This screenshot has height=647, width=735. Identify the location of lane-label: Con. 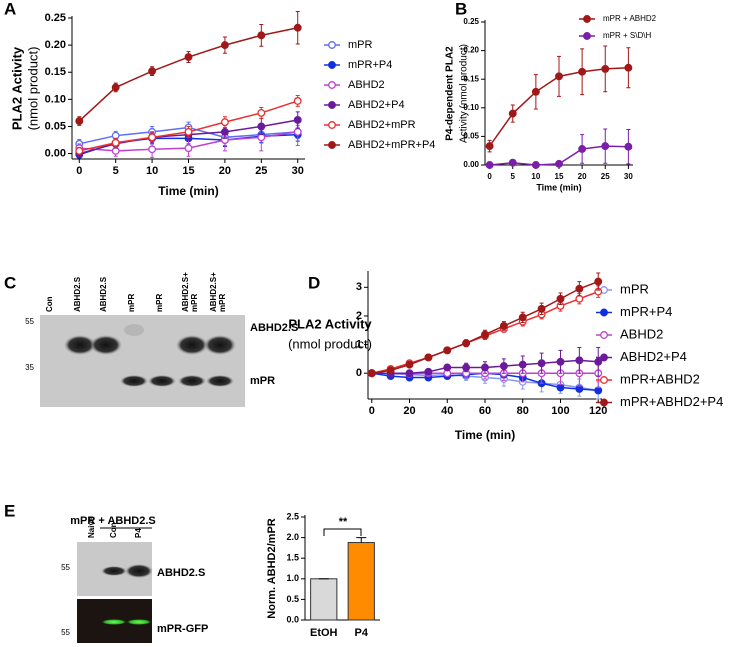
(49, 304).